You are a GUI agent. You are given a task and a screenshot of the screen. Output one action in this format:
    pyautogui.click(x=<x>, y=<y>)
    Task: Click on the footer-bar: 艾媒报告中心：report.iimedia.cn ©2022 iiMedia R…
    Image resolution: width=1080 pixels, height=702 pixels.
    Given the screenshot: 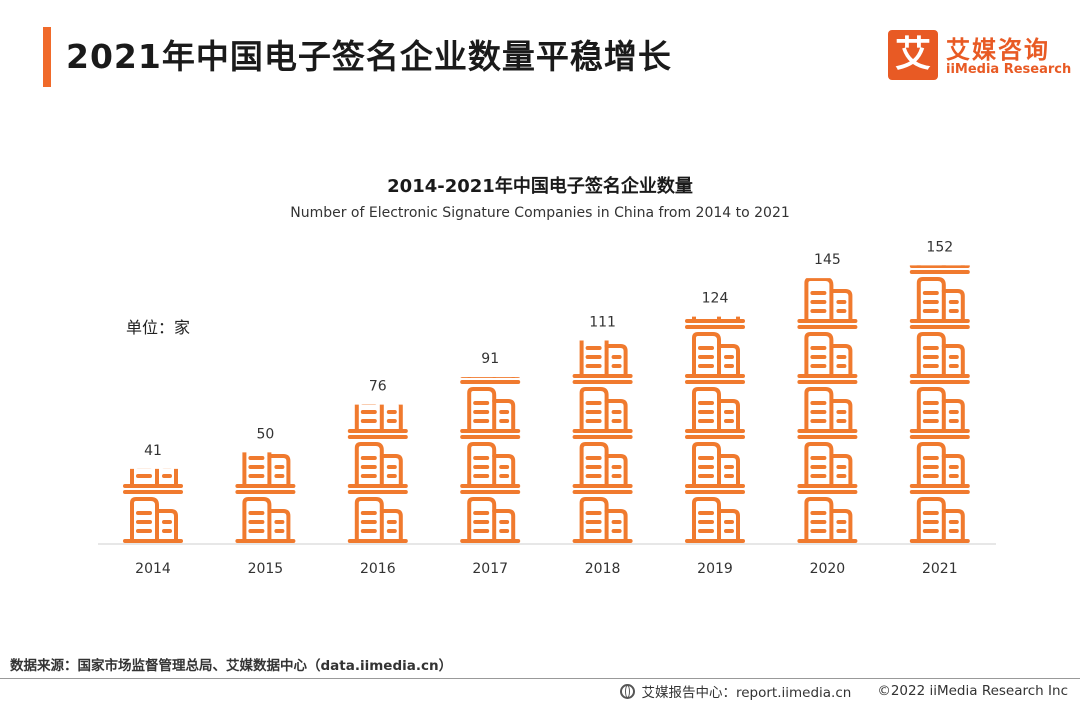 What is the action you would take?
    pyautogui.click(x=844, y=691)
    